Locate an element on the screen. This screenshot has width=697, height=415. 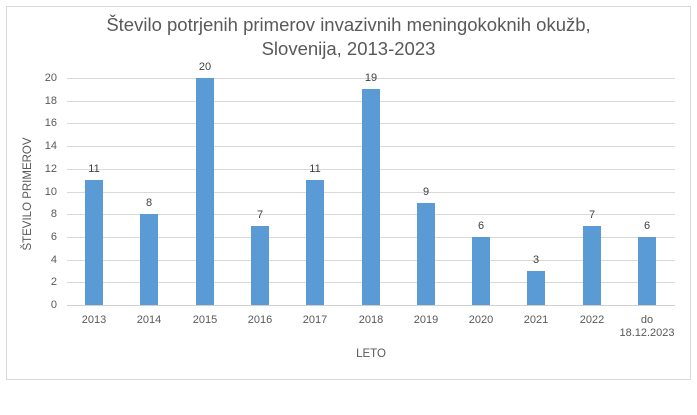
x-tick-label: 2019 is located at coordinates (426, 320).